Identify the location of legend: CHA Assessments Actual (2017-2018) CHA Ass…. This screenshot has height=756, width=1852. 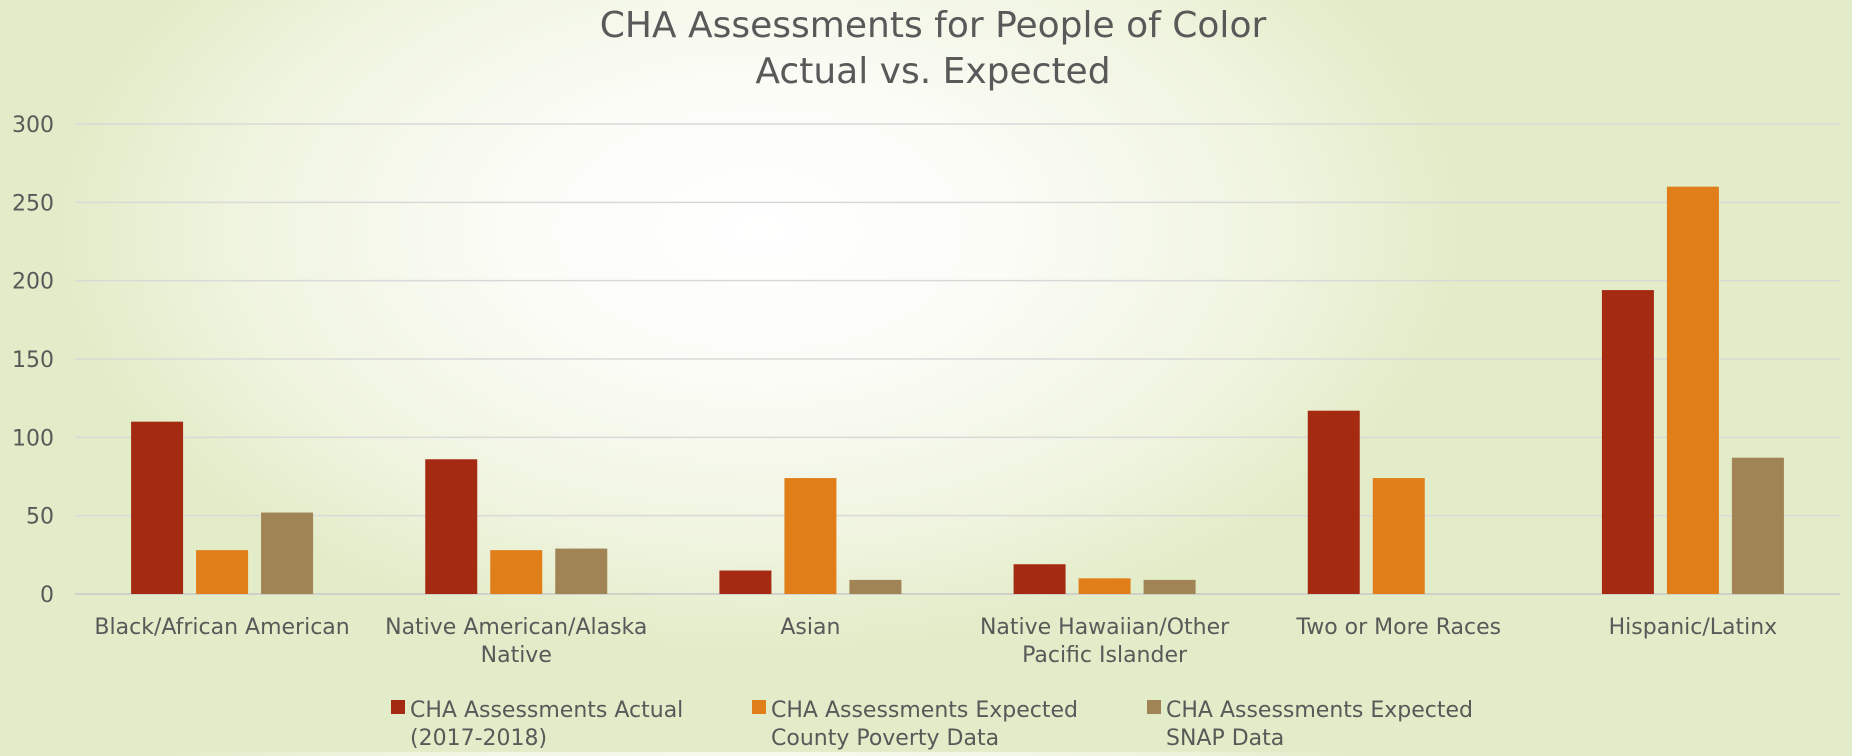
(932, 724).